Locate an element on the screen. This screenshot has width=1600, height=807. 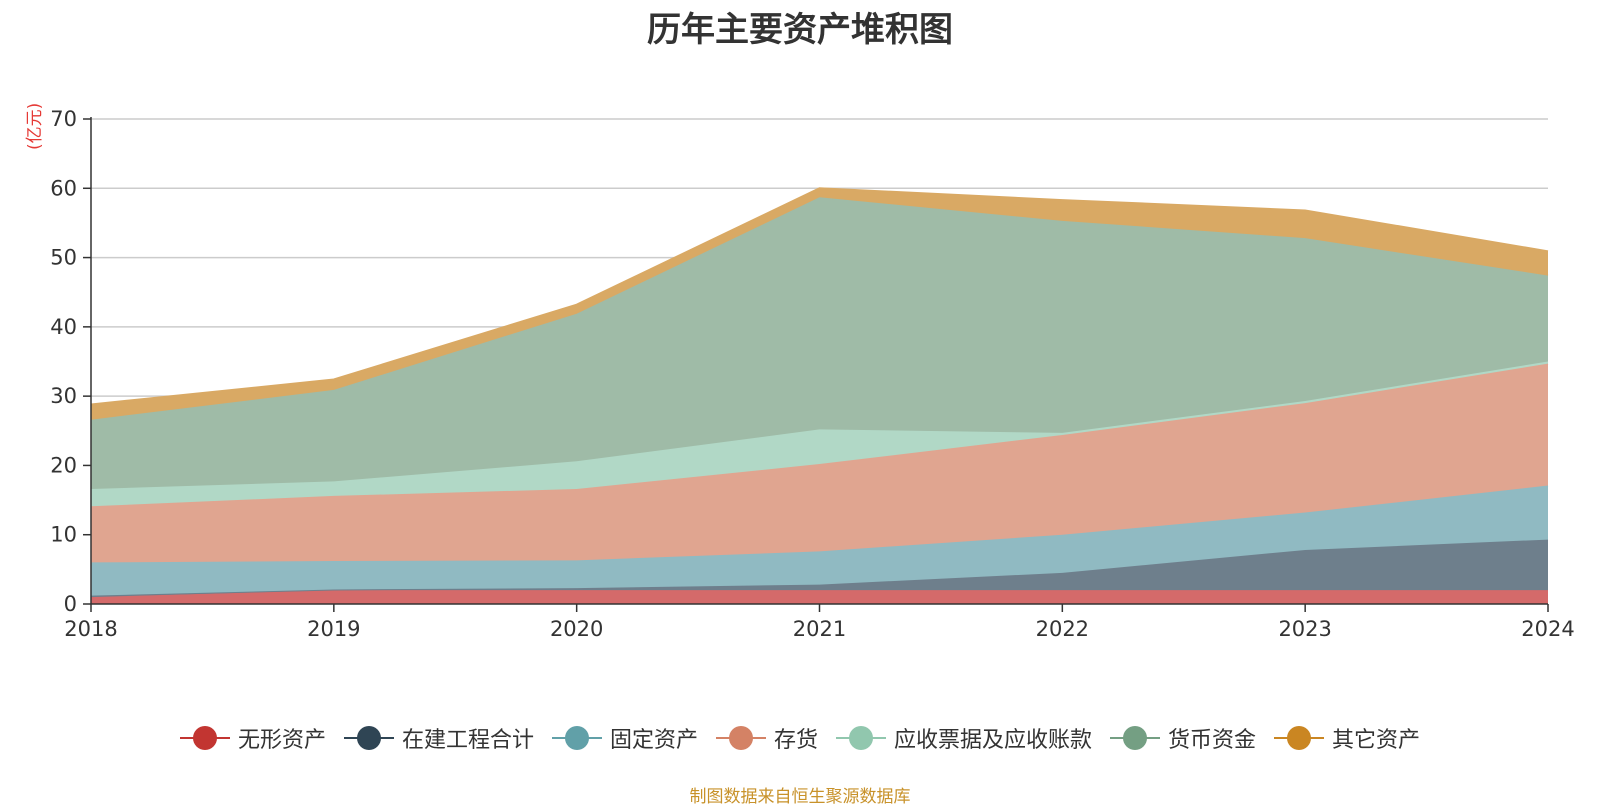
y-tick-label: 70 is located at coordinates (63, 119).